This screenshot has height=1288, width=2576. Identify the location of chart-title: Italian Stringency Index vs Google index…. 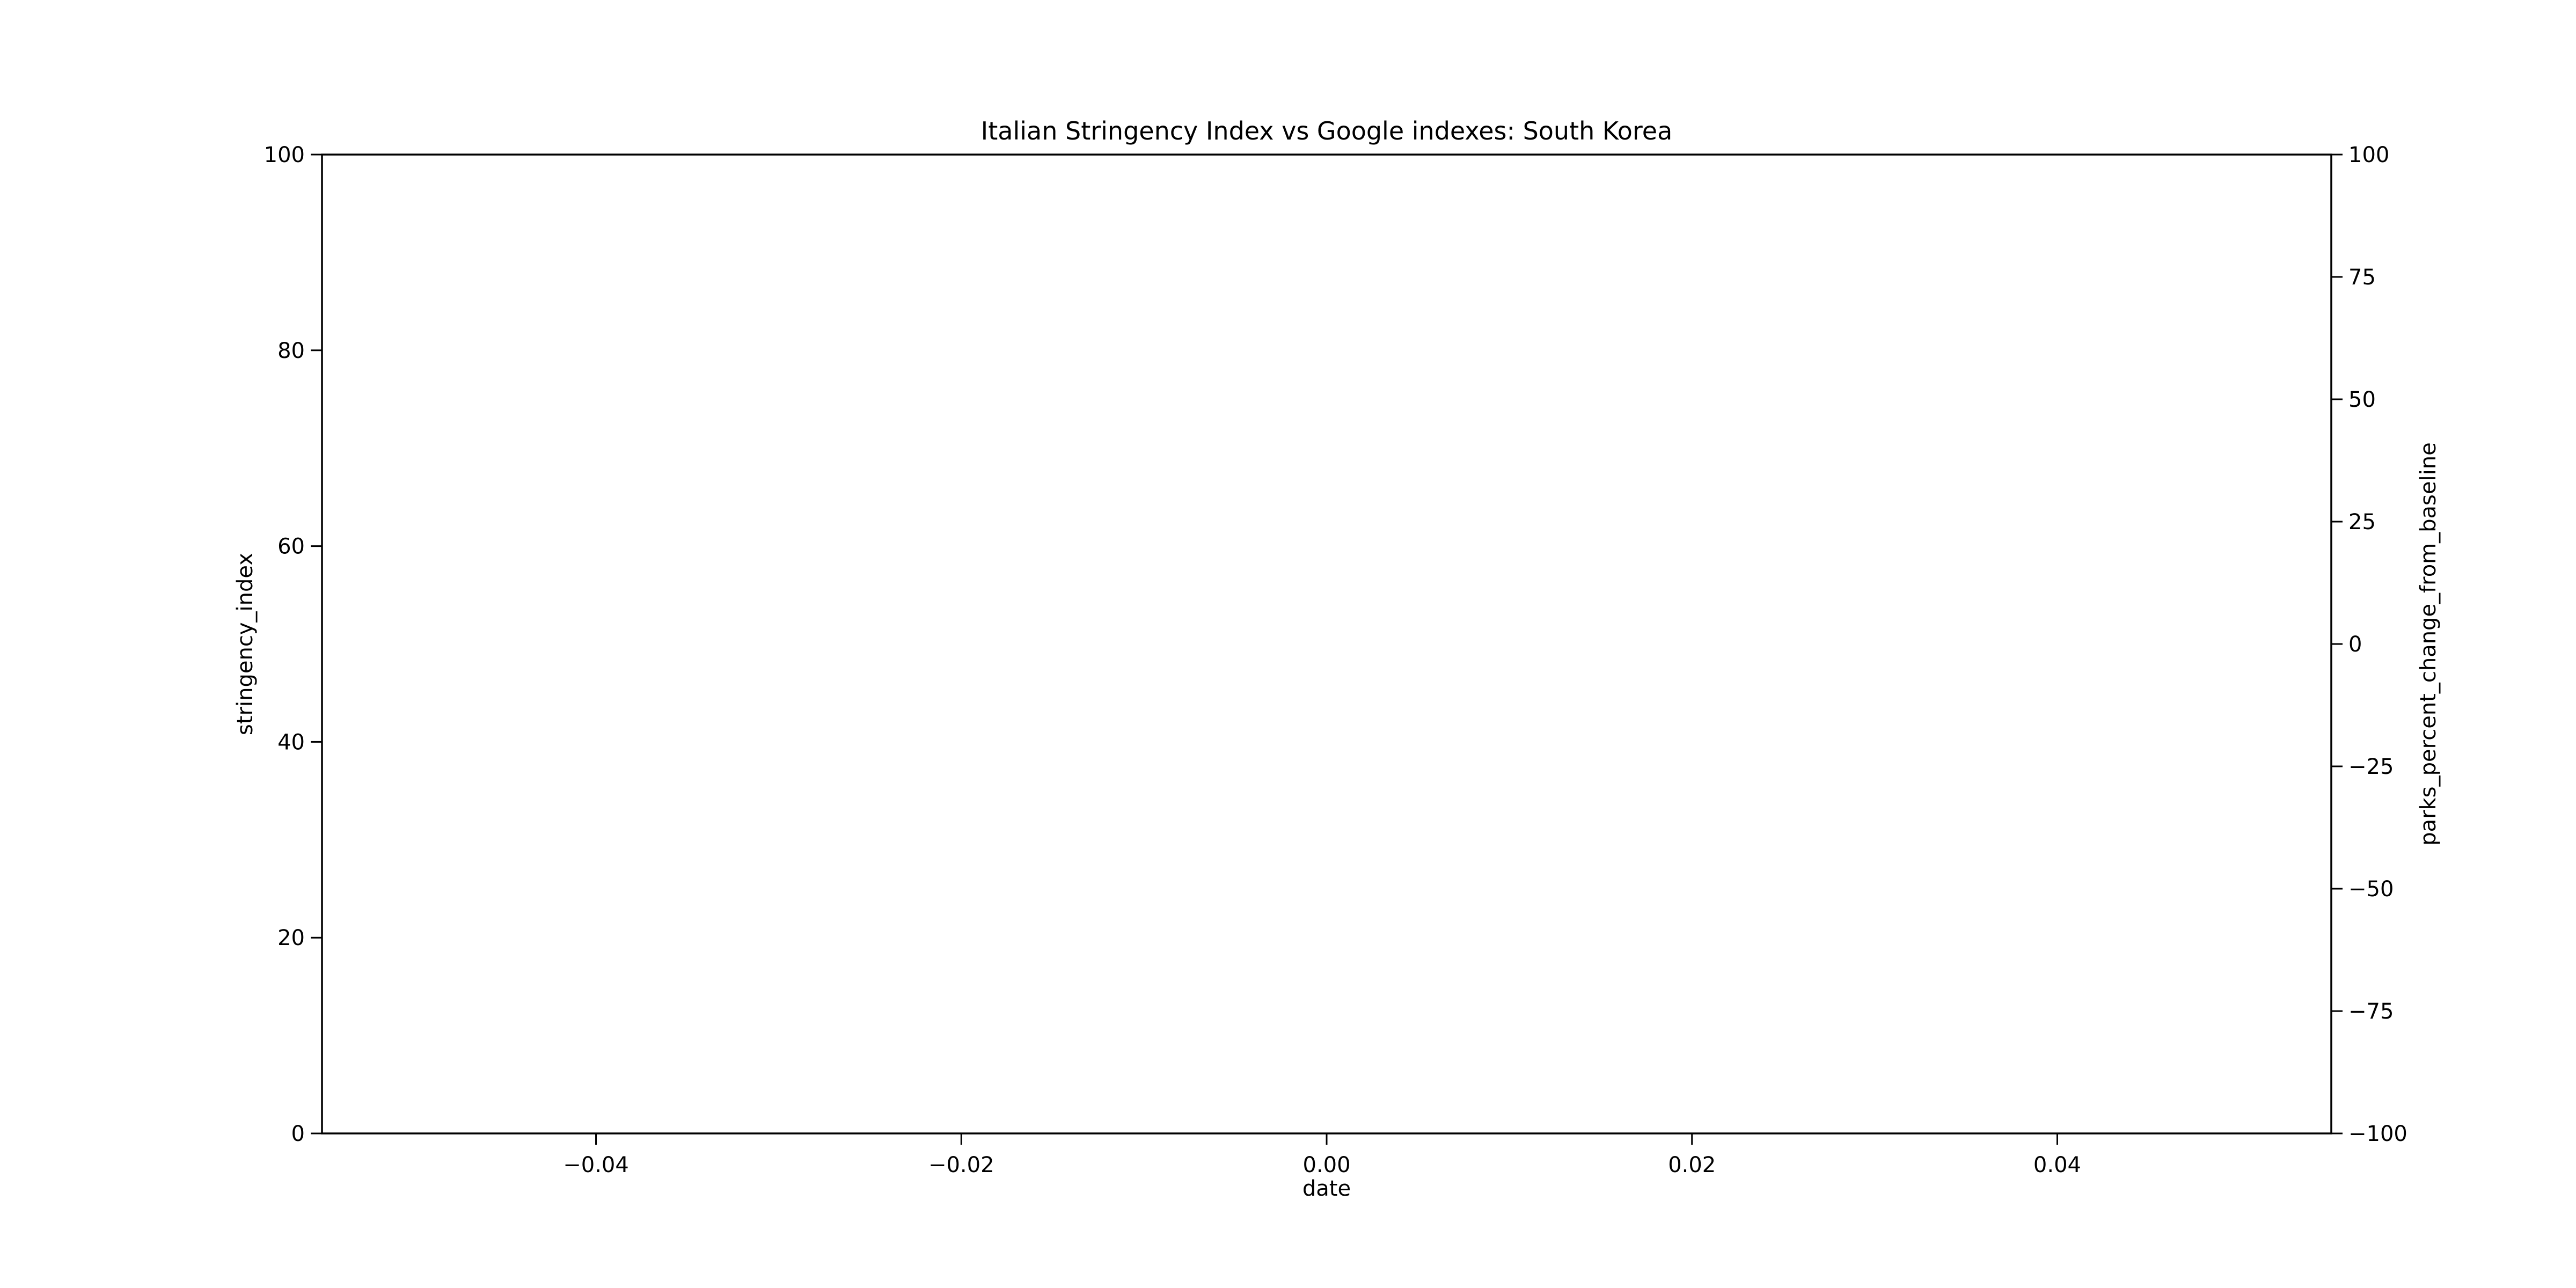
(1327, 130).